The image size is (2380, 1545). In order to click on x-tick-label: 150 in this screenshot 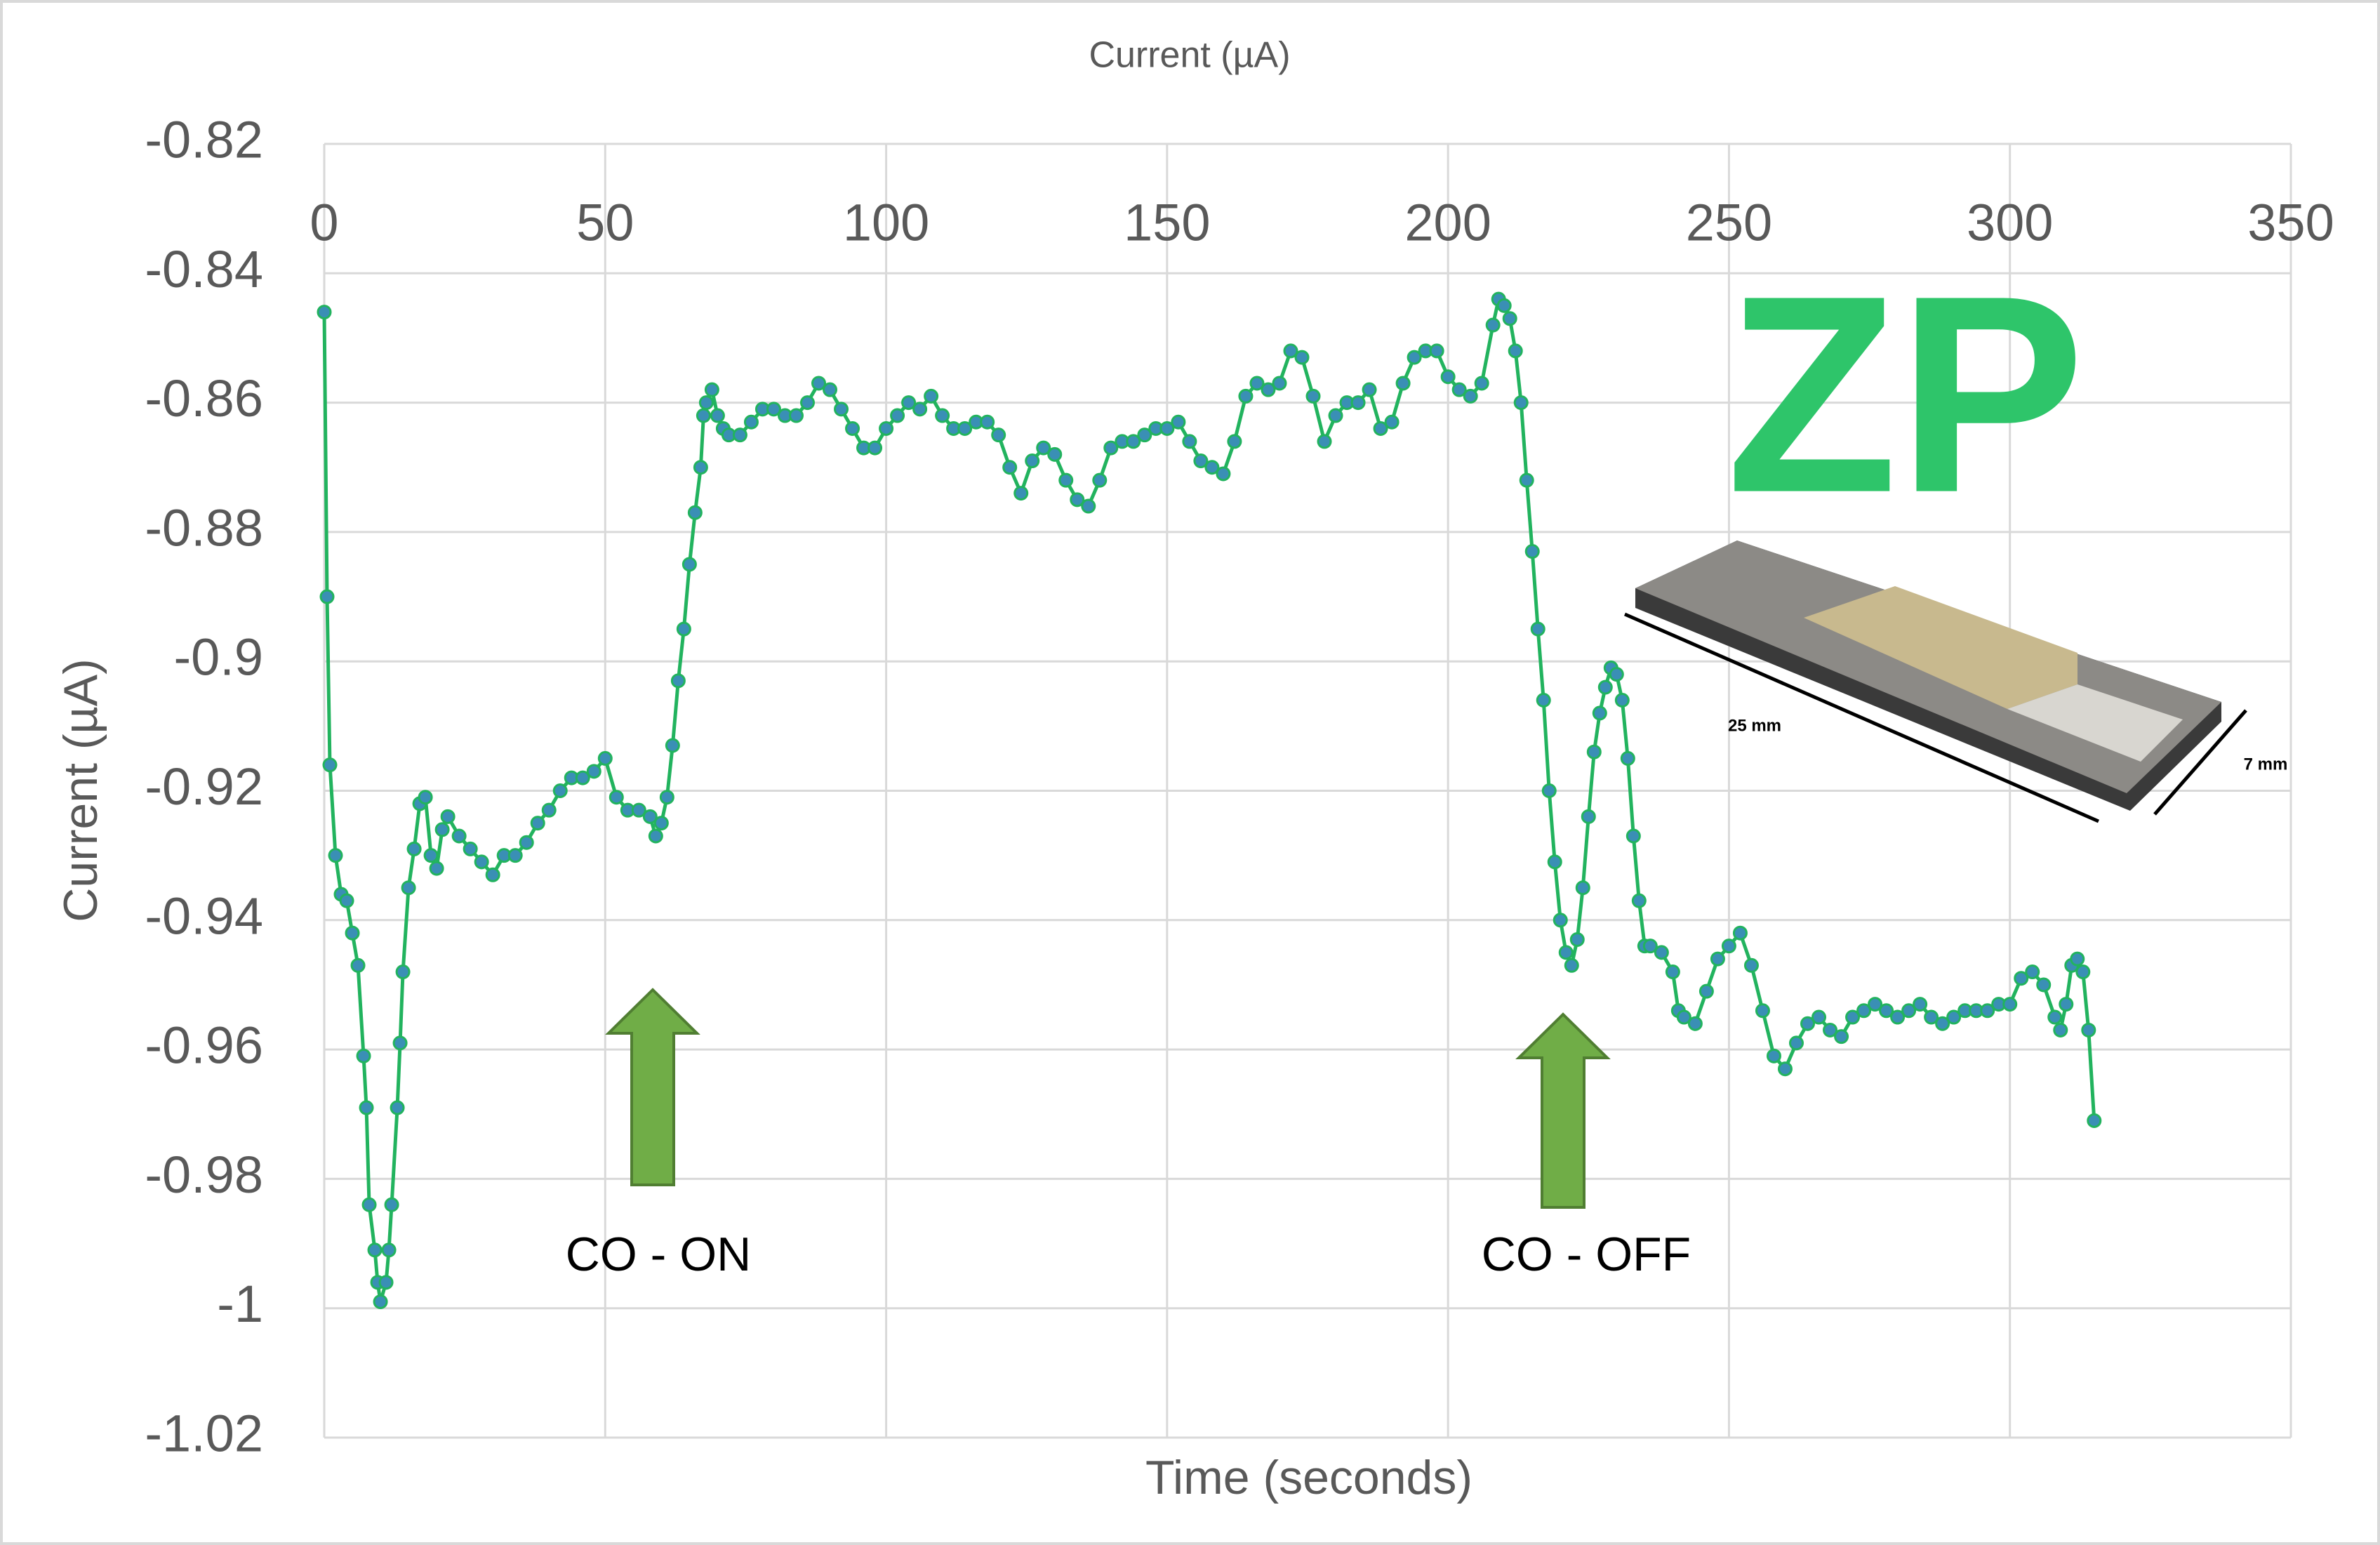, I will do `click(1167, 223)`.